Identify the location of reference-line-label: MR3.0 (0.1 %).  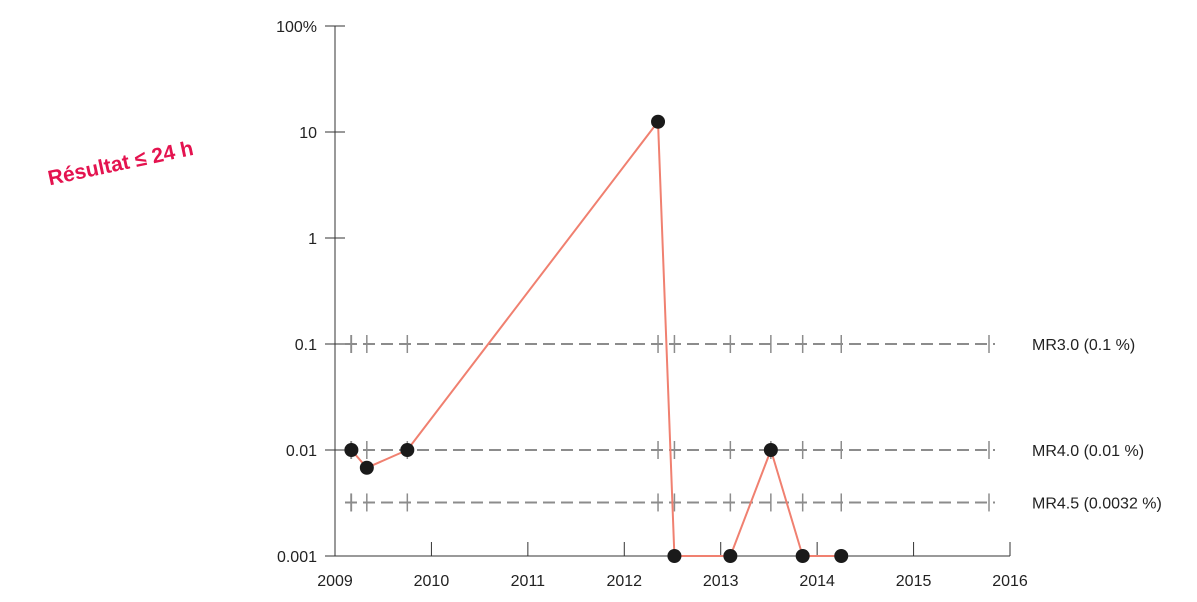
(1083, 345).